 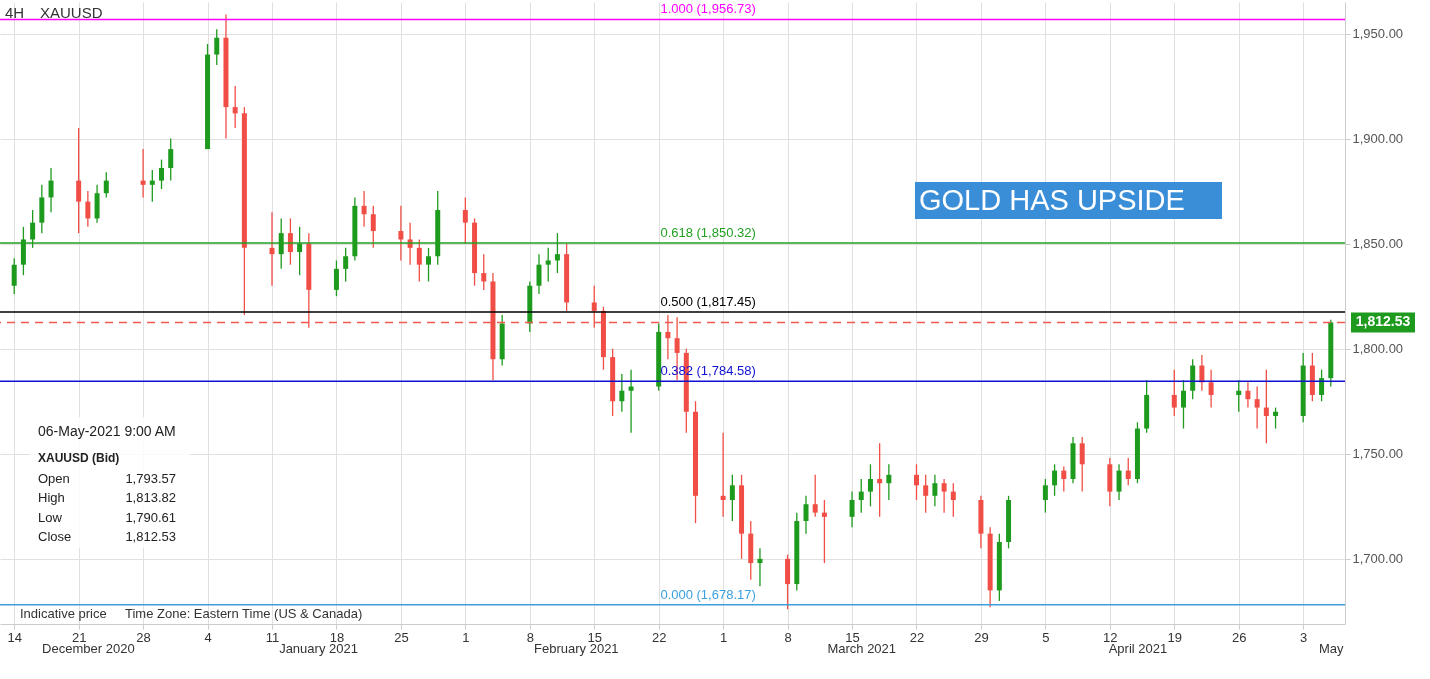 I want to click on x-tick-label: 11, so click(x=272, y=637).